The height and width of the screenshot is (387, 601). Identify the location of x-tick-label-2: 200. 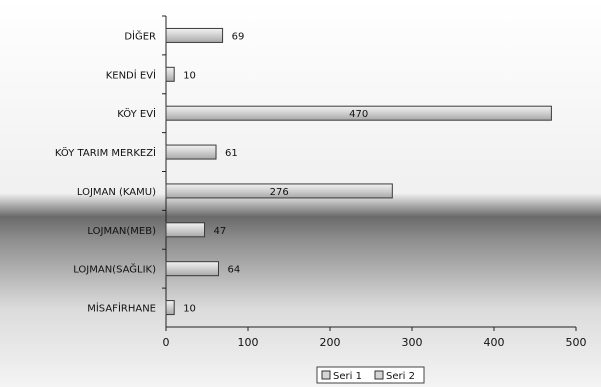
(330, 342).